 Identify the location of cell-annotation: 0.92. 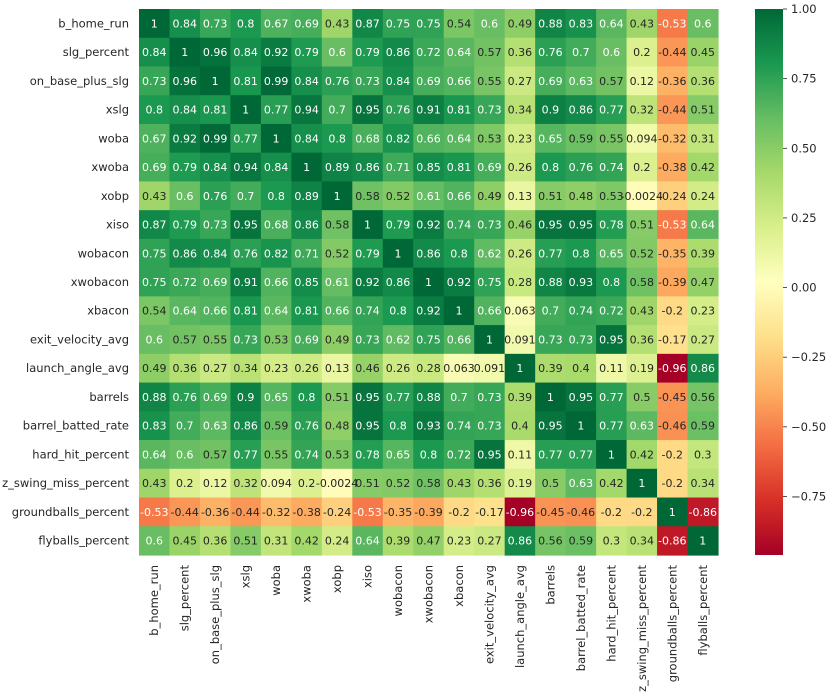
(459, 282).